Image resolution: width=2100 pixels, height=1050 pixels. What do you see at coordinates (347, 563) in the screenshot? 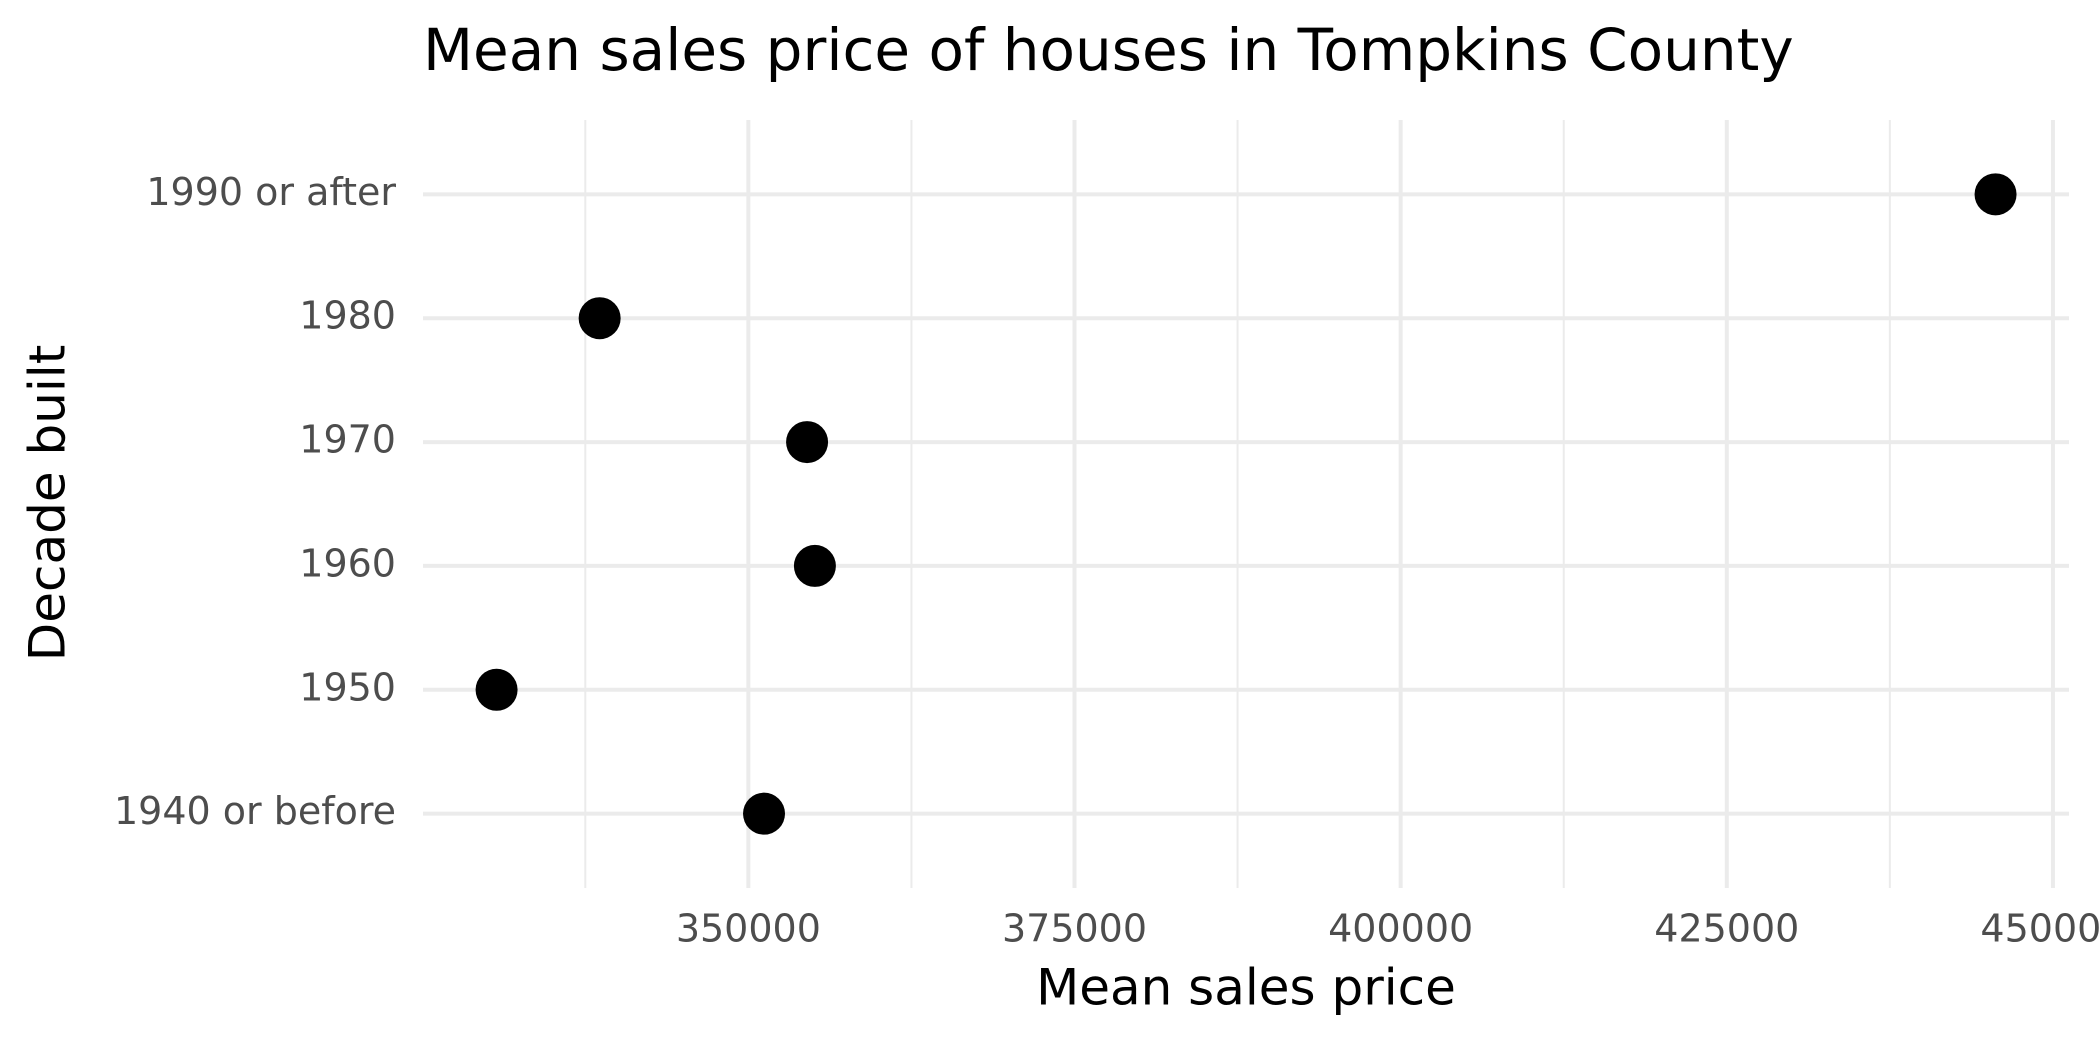
I see `y-tick-label: 1960` at bounding box center [347, 563].